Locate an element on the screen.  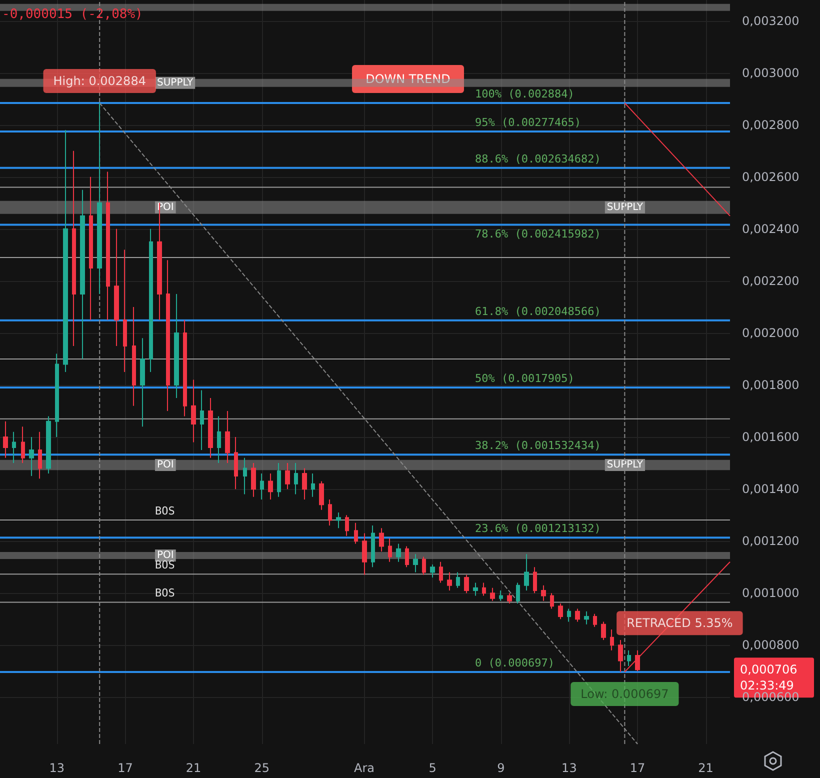
y-tick-label: 0,001600 is located at coordinates (771, 437).